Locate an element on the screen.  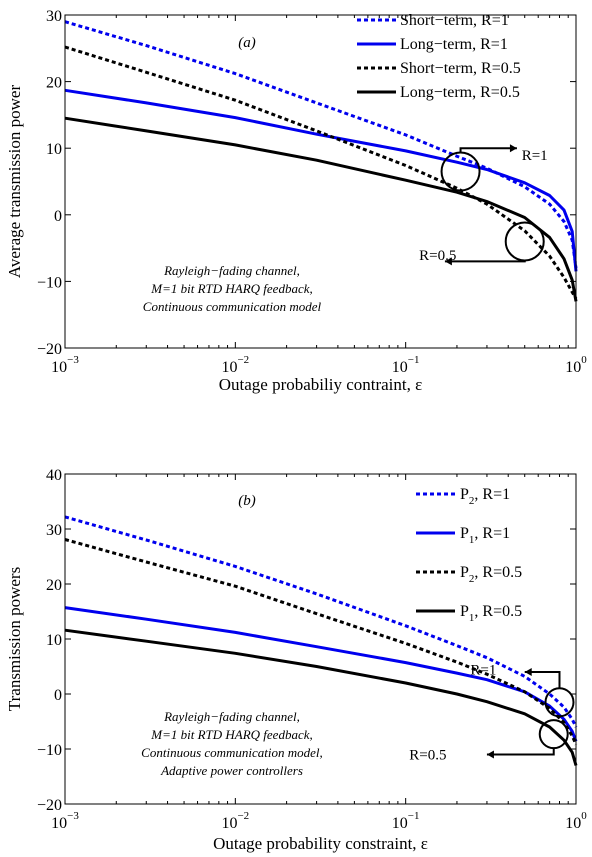
legend-label: P1, R=0.5 is located at coordinates (491, 613).